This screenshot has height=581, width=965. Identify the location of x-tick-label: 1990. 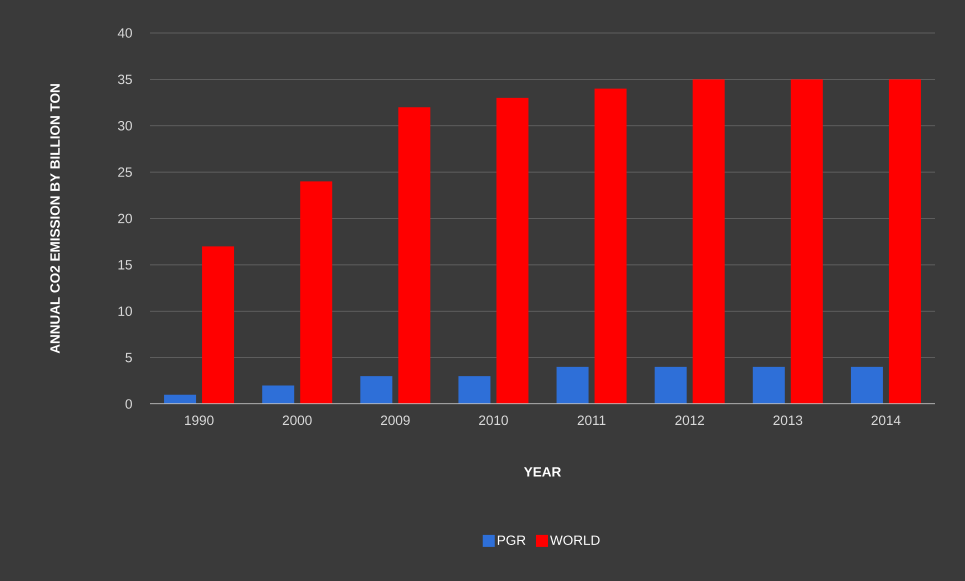
(199, 421).